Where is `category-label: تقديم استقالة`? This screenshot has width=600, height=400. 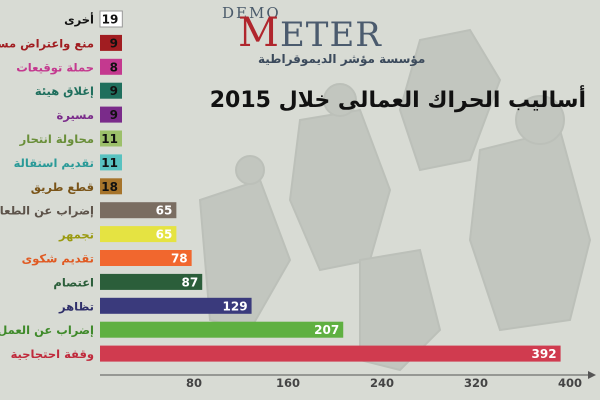
category-label: تقديم استقالة is located at coordinates (54, 163).